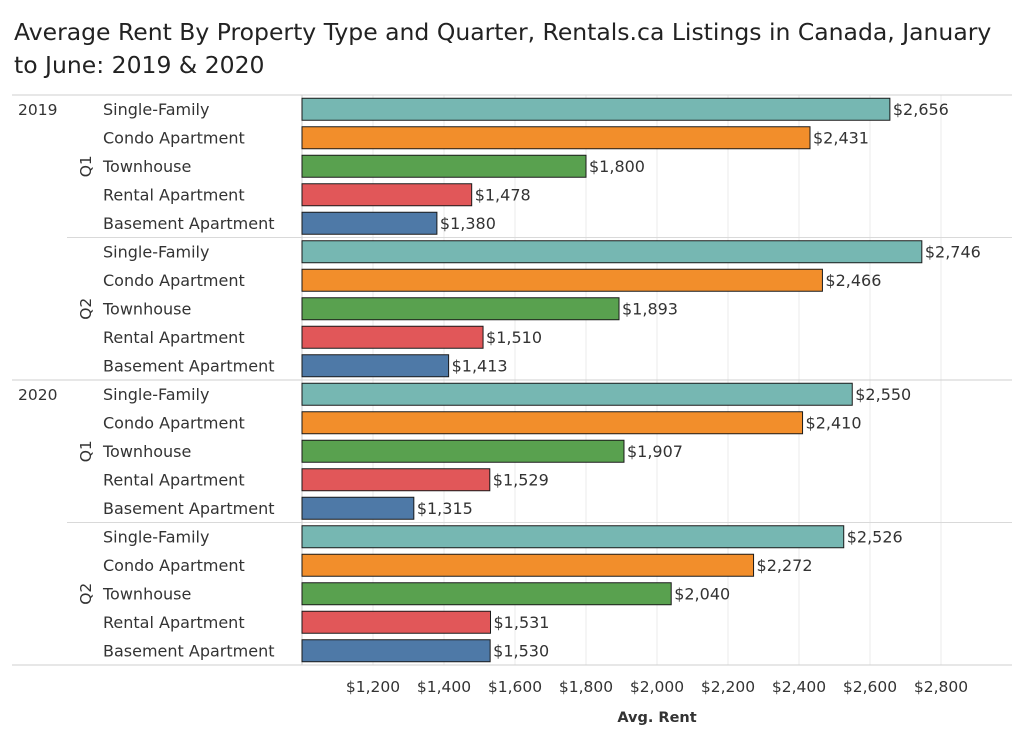 This screenshot has height=745, width=1024. Describe the element at coordinates (463, 451) in the screenshot. I see `bar-2020-q1-townhouse` at that location.